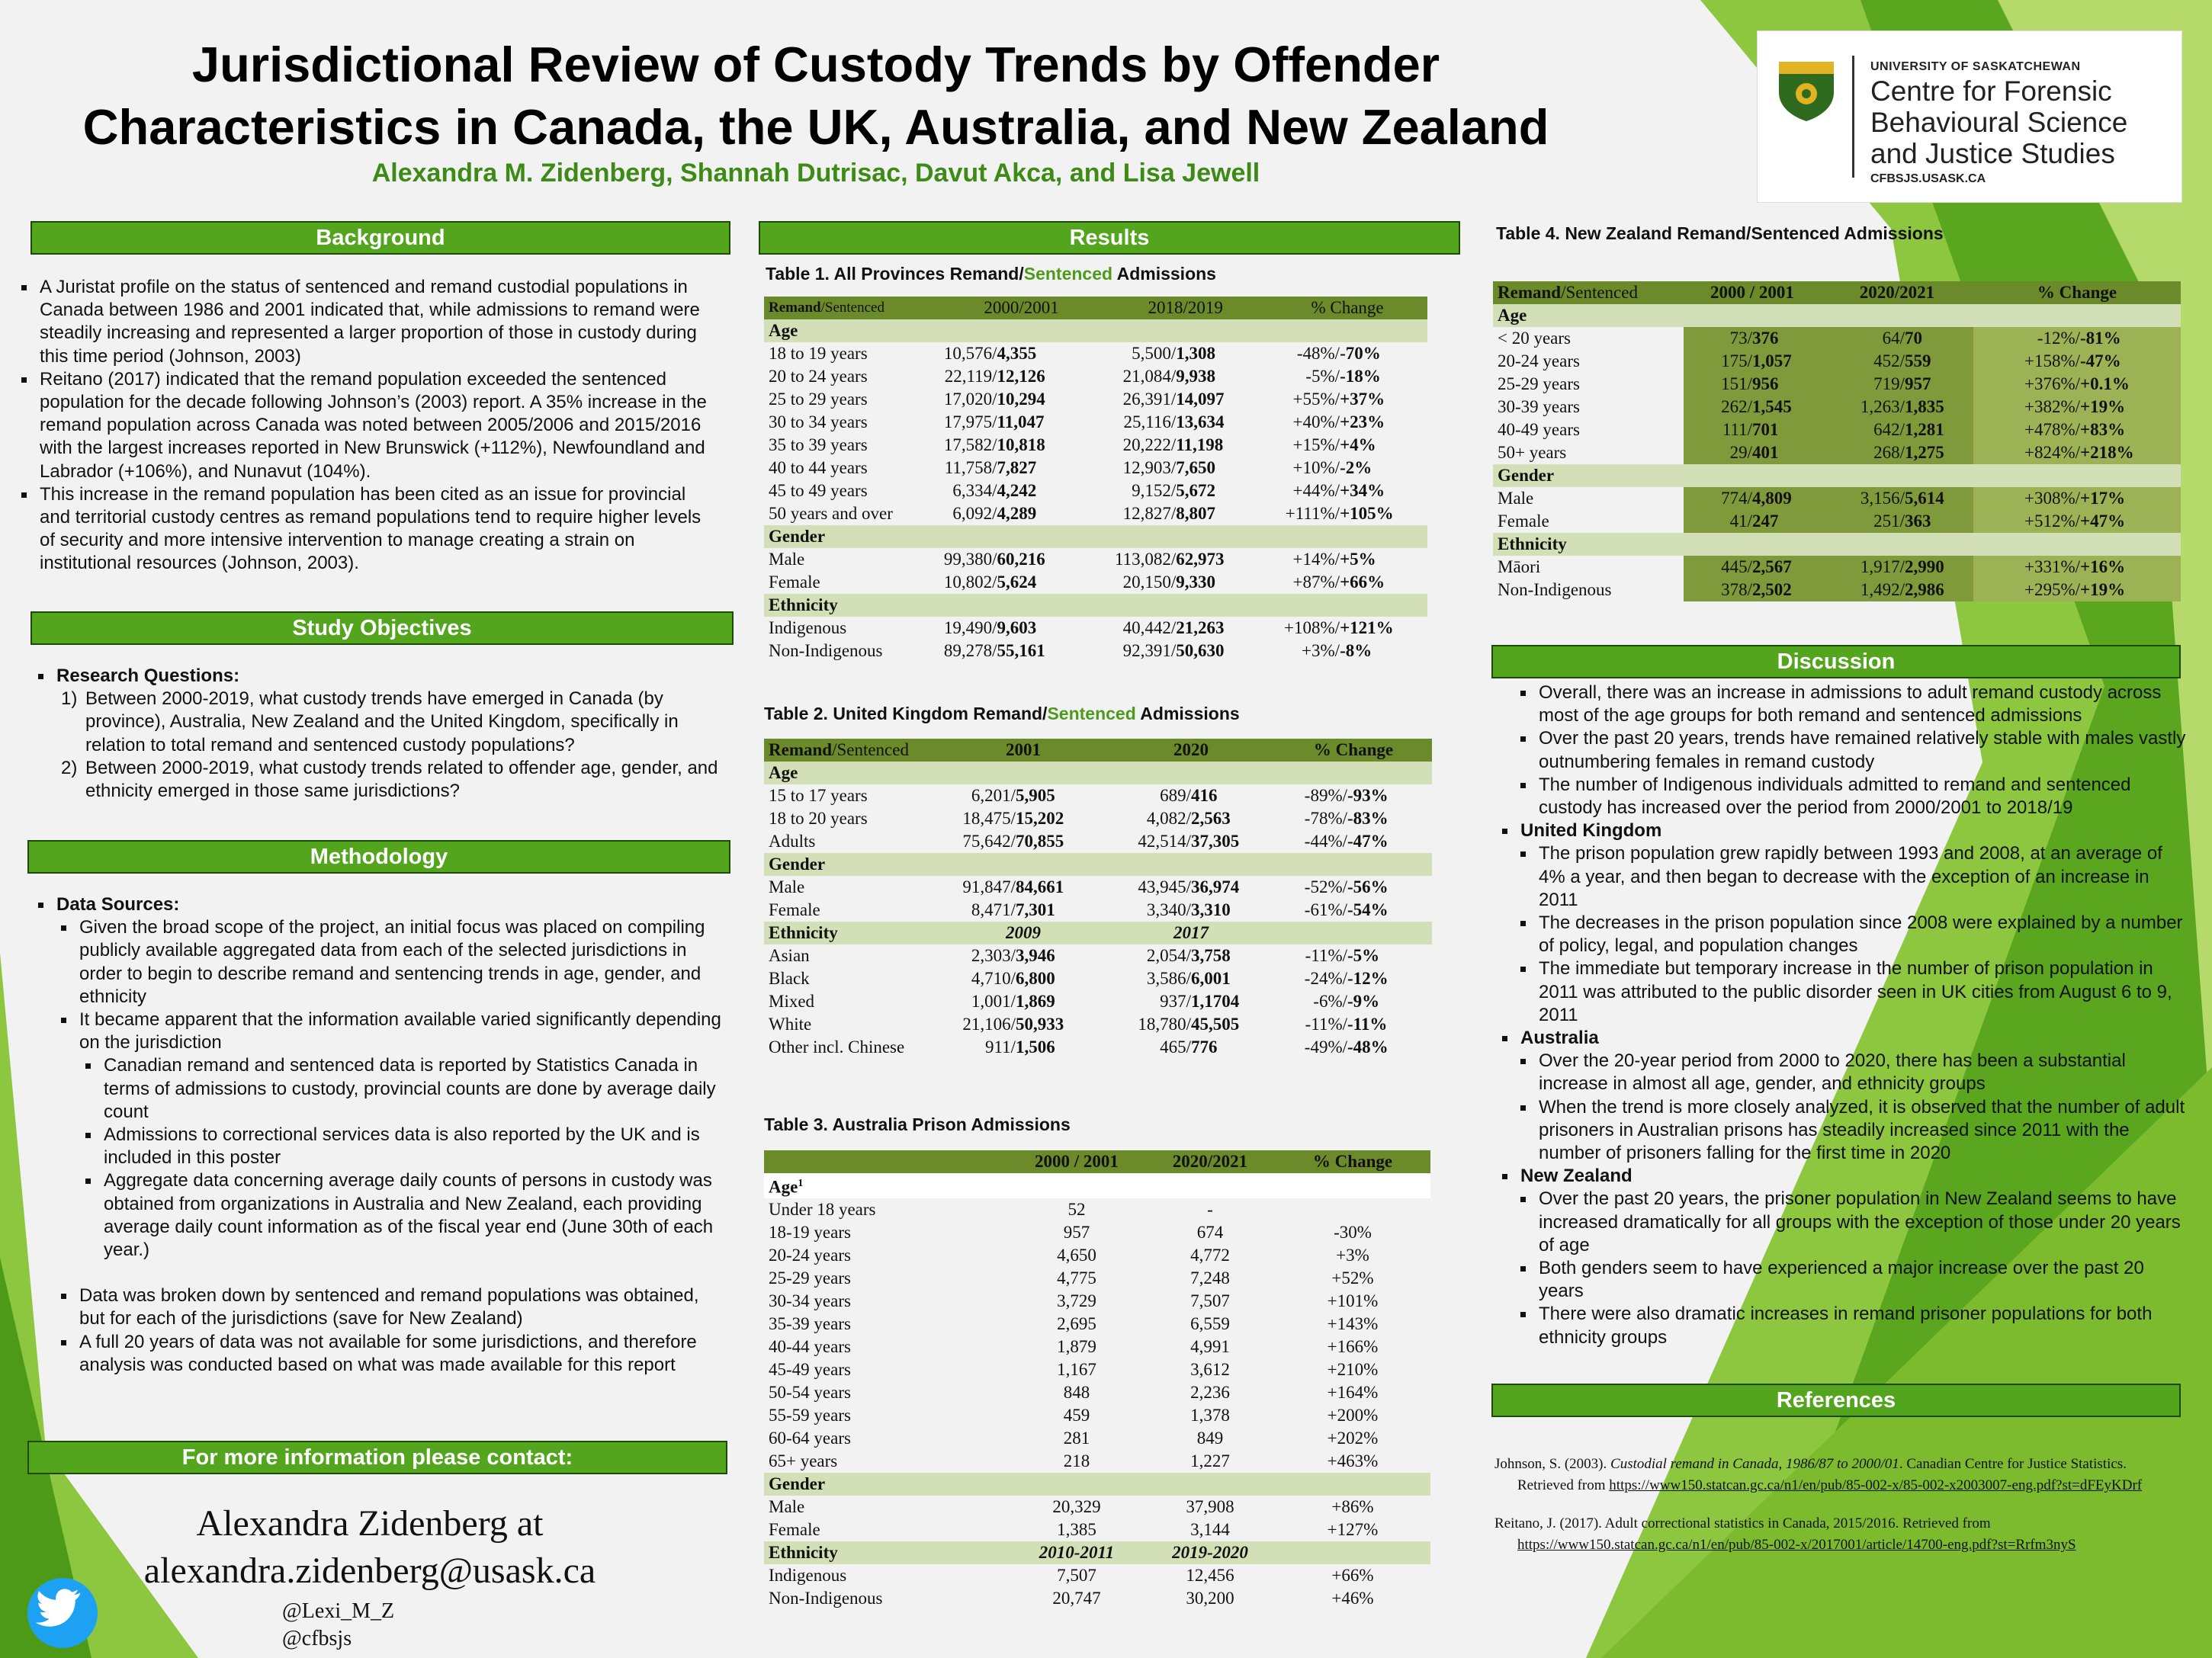  I want to click on table-value: 4,772, so click(1210, 1255).